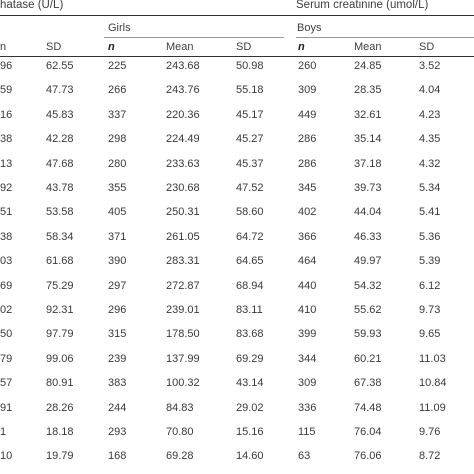 This screenshot has height=474, width=474. What do you see at coordinates (368, 407) in the screenshot?
I see `boys-mean-cell: 74.48` at bounding box center [368, 407].